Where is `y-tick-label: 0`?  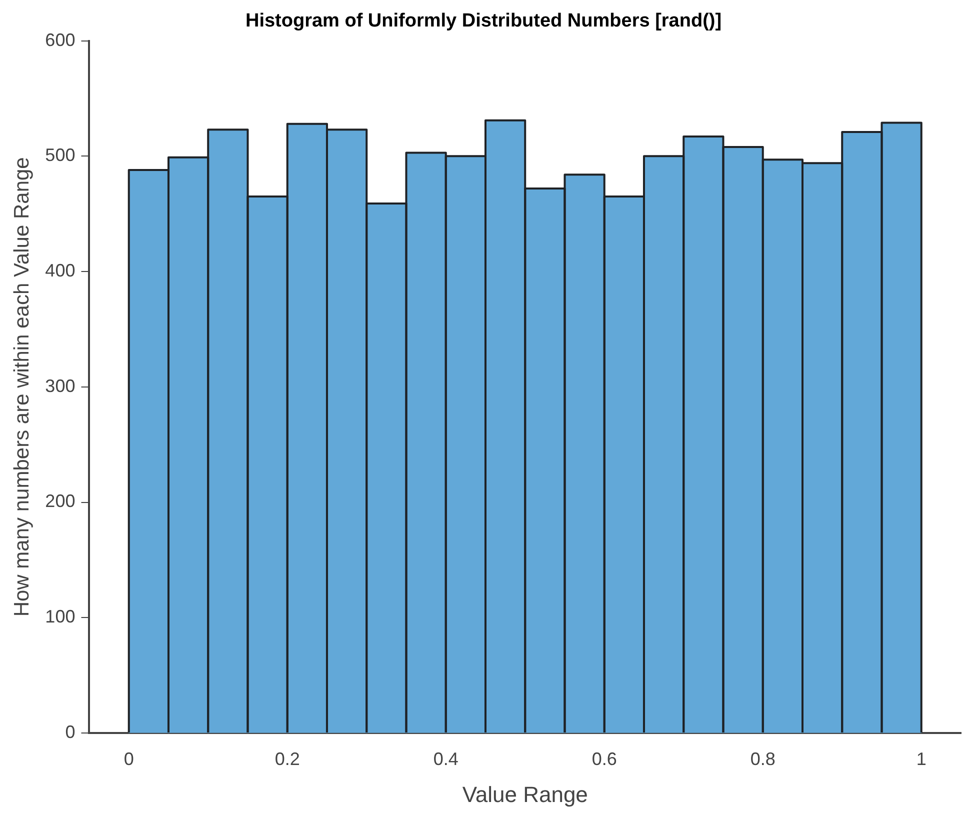
y-tick-label: 0 is located at coordinates (70, 732).